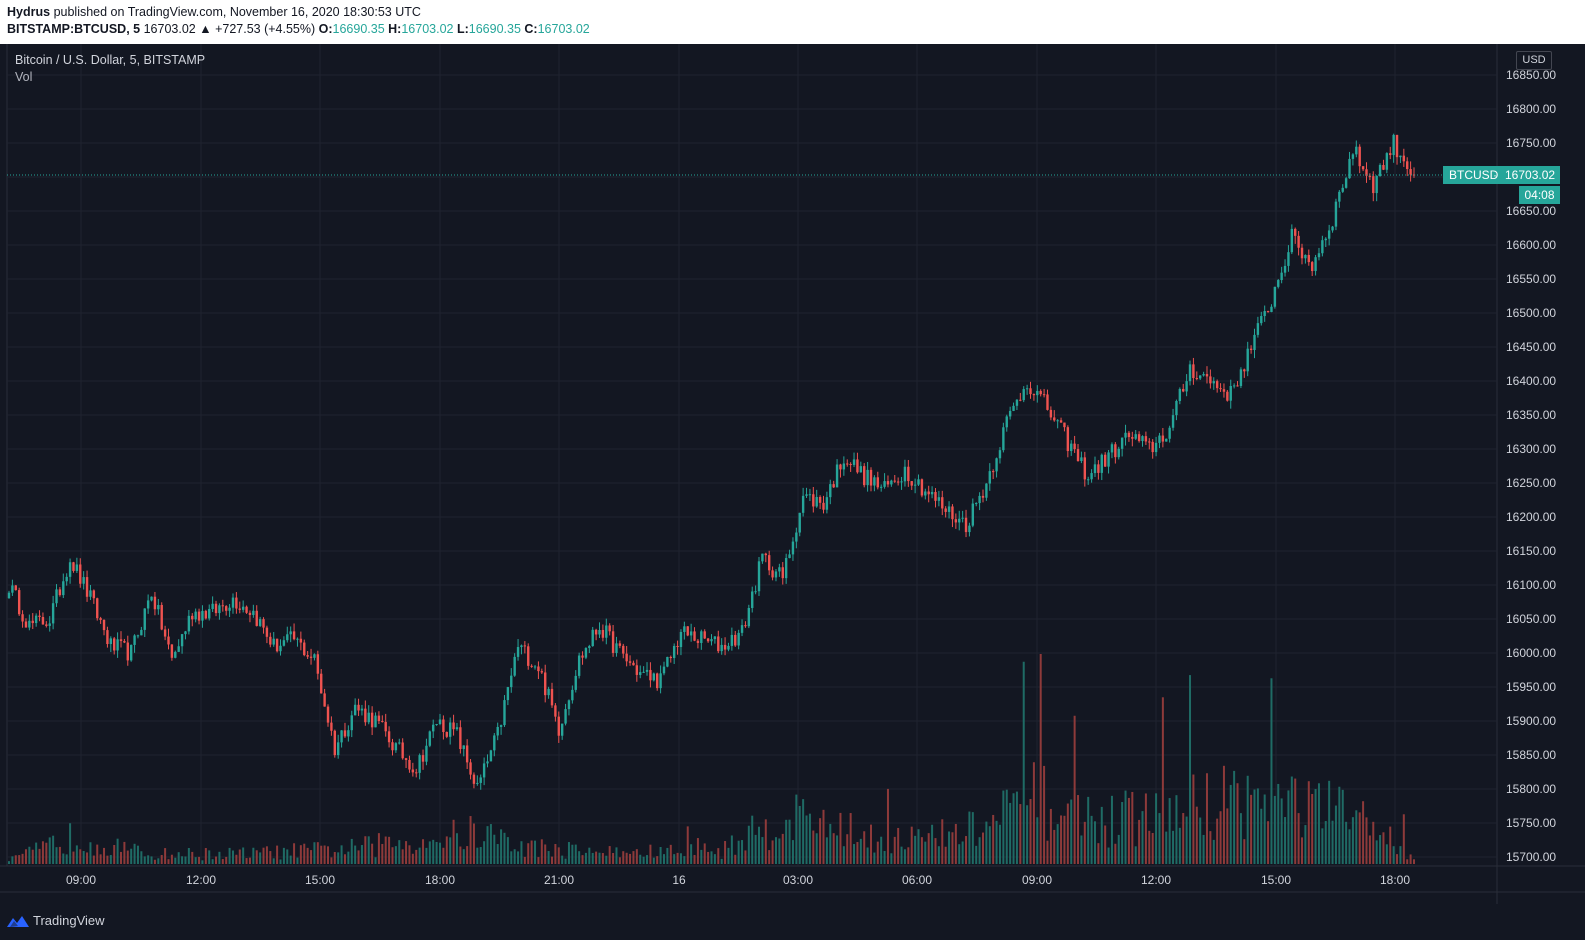 The height and width of the screenshot is (940, 1585). What do you see at coordinates (24, 77) in the screenshot?
I see `volume-legend: Vol` at bounding box center [24, 77].